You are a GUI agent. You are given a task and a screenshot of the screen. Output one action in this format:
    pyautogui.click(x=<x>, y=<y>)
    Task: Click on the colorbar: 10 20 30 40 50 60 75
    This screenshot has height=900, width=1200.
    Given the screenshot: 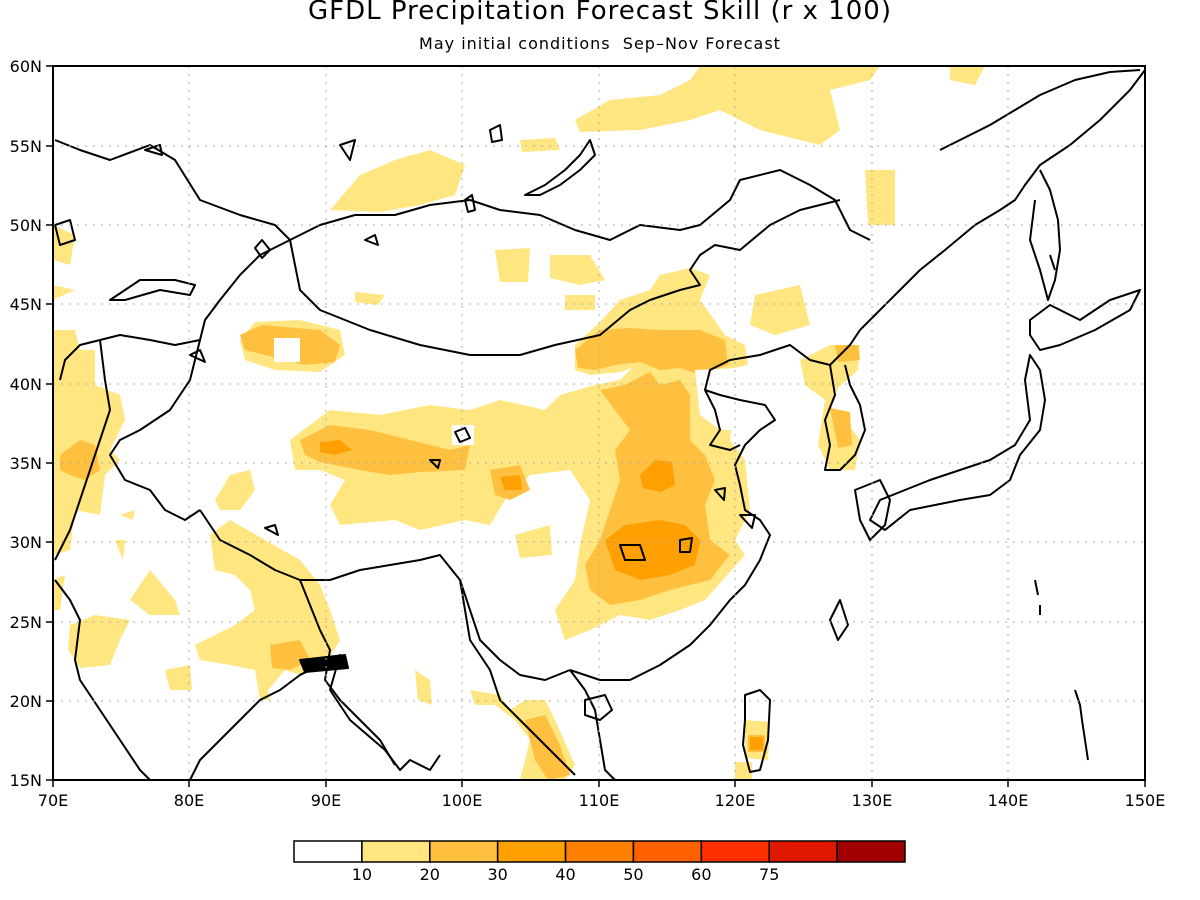 What is the action you would take?
    pyautogui.click(x=599, y=862)
    